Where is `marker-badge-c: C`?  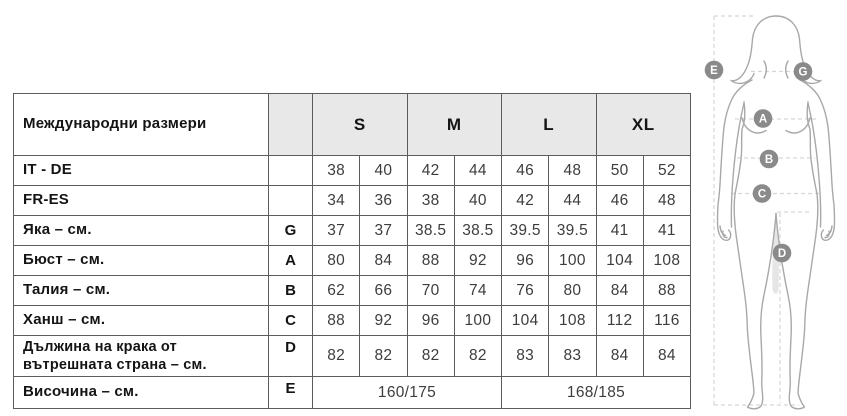 marker-badge-c: C is located at coordinates (762, 193).